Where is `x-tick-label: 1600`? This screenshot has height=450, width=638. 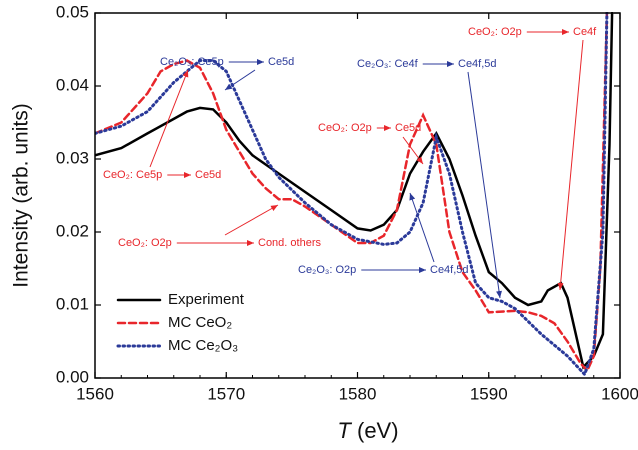 x-tick-label: 1600 is located at coordinates (619, 393).